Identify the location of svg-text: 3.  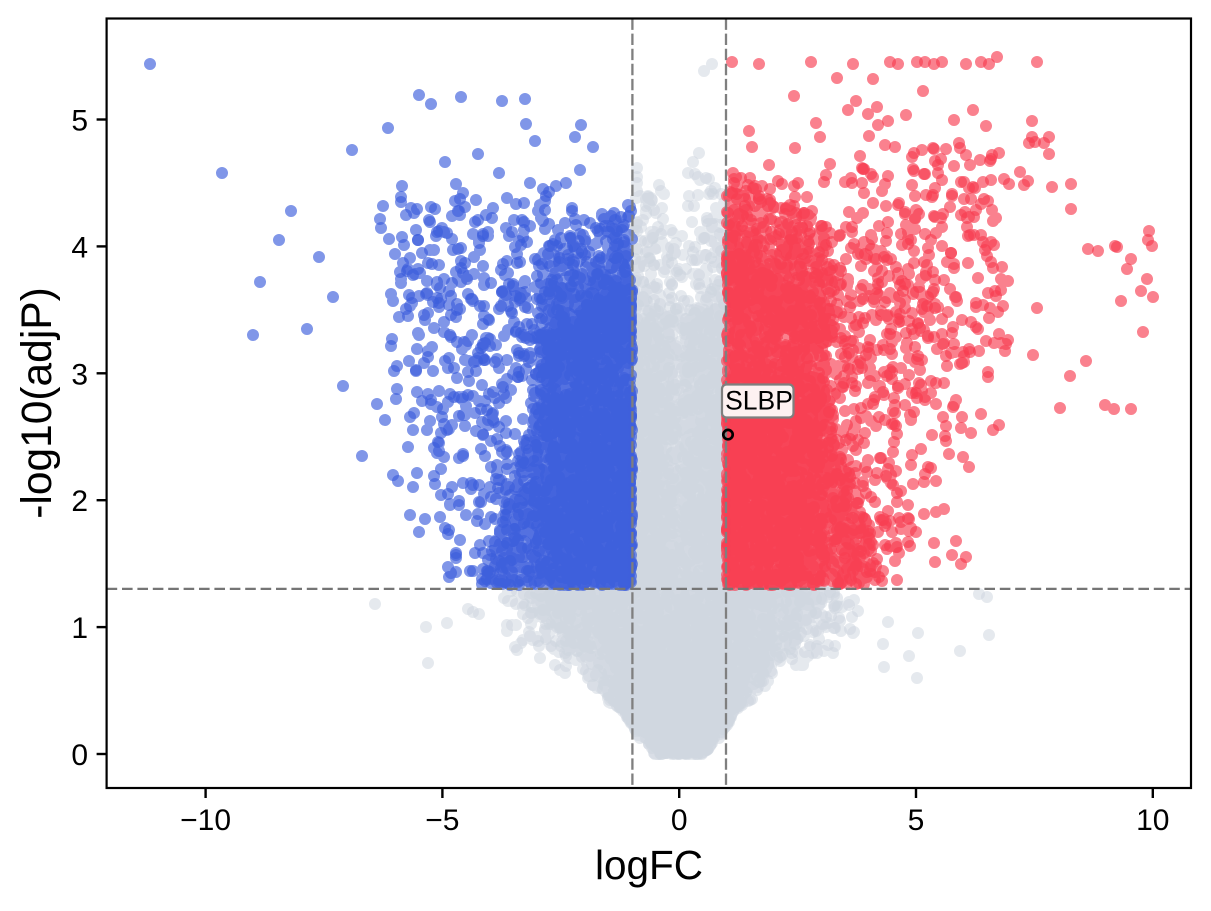
(79, 374).